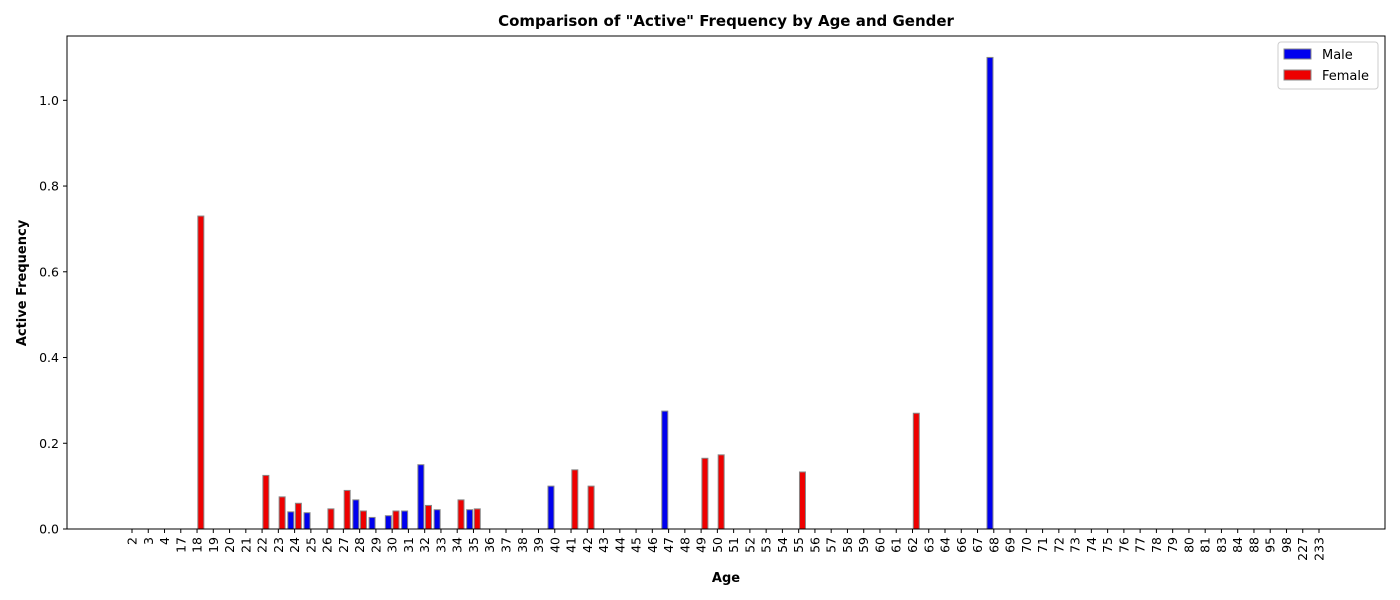 The width and height of the screenshot is (1400, 600). What do you see at coordinates (726, 578) in the screenshot?
I see `x-axis-label: Age` at bounding box center [726, 578].